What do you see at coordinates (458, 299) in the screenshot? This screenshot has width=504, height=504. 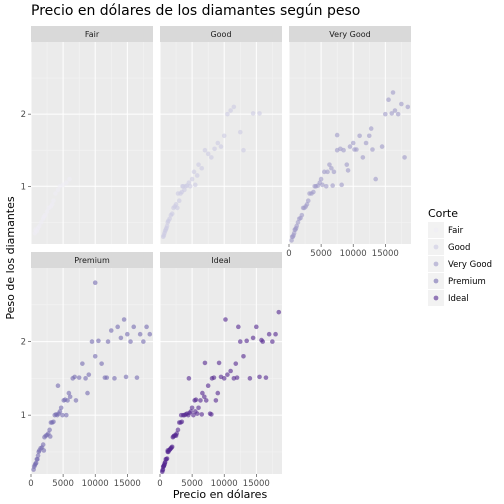 I see `legend-label-ideal: Ideal` at bounding box center [458, 299].